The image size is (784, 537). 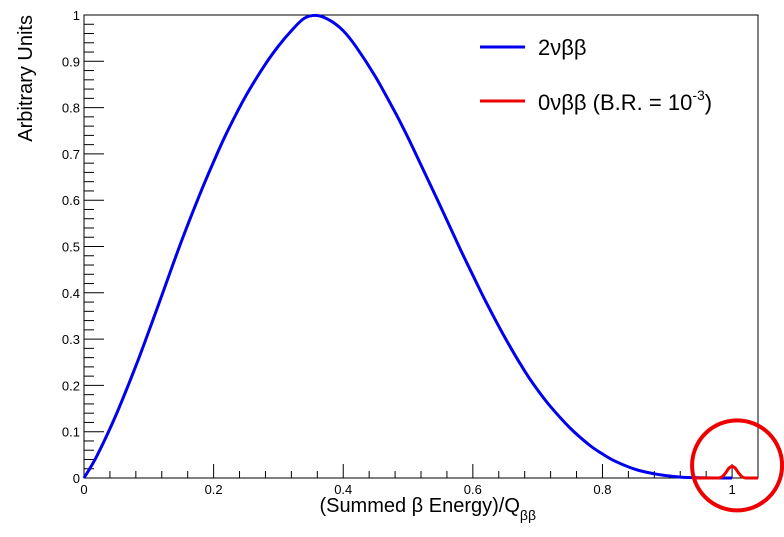 I want to click on x-tick-label: 0.4, so click(x=343, y=489).